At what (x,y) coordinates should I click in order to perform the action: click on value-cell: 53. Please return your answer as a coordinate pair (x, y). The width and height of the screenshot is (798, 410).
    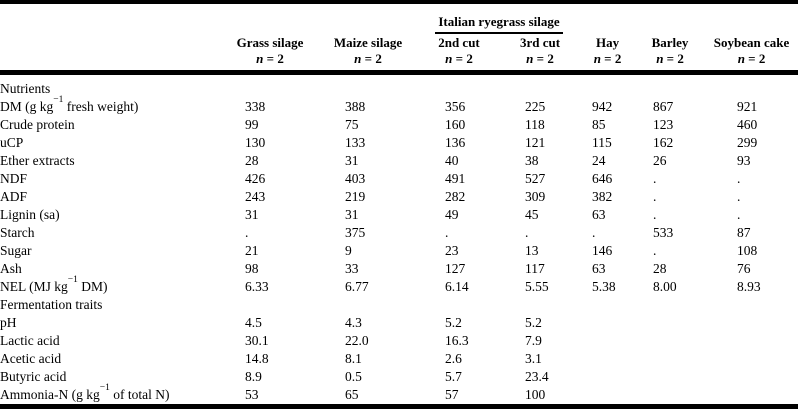
    Looking at the image, I should click on (252, 394).